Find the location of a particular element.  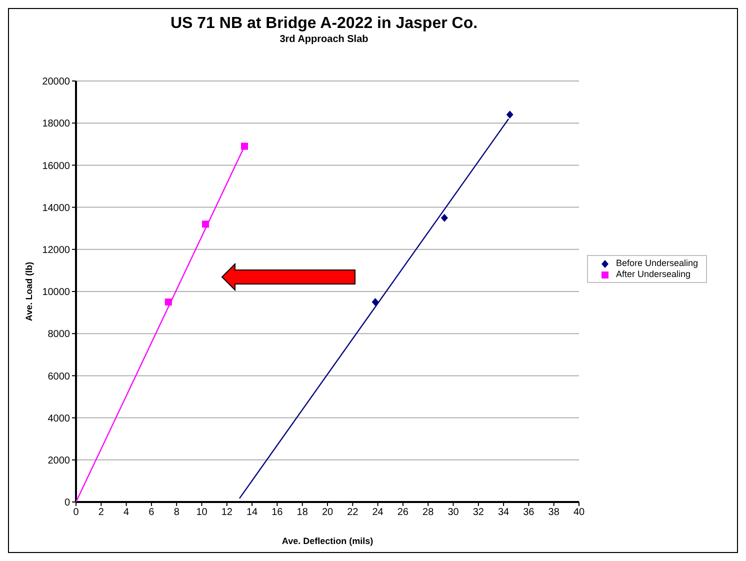

y-tick-label: 4000 is located at coordinates (59, 418).